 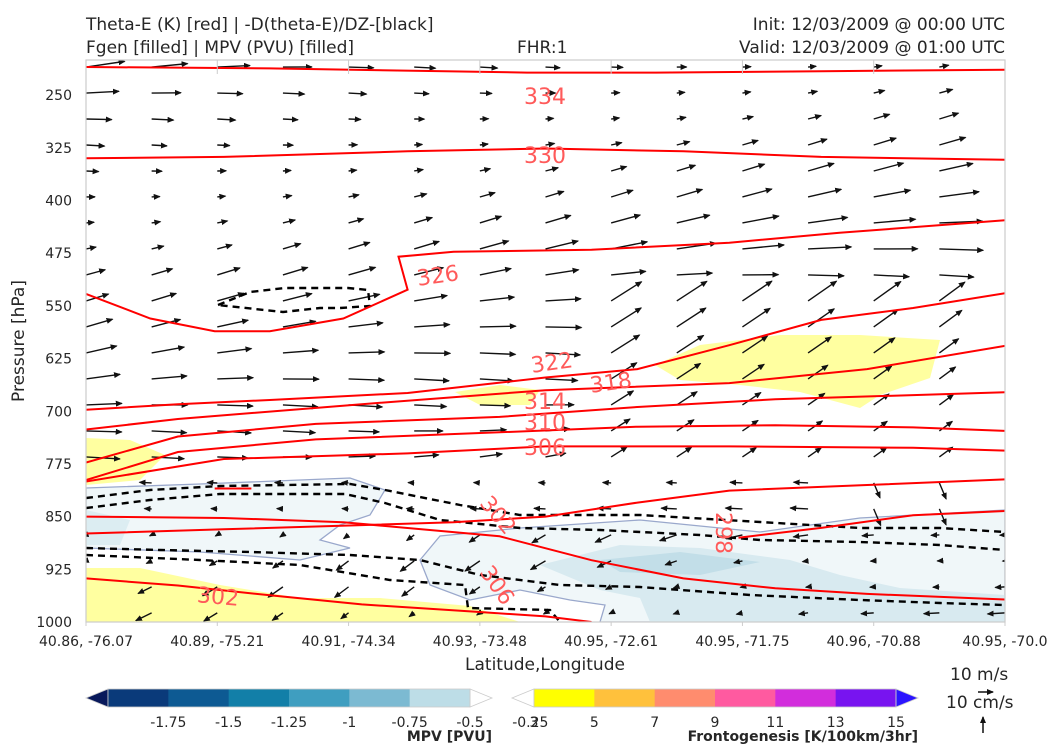 What do you see at coordinates (349, 642) in the screenshot?
I see `x-tick-label: 40.91, -74.34` at bounding box center [349, 642].